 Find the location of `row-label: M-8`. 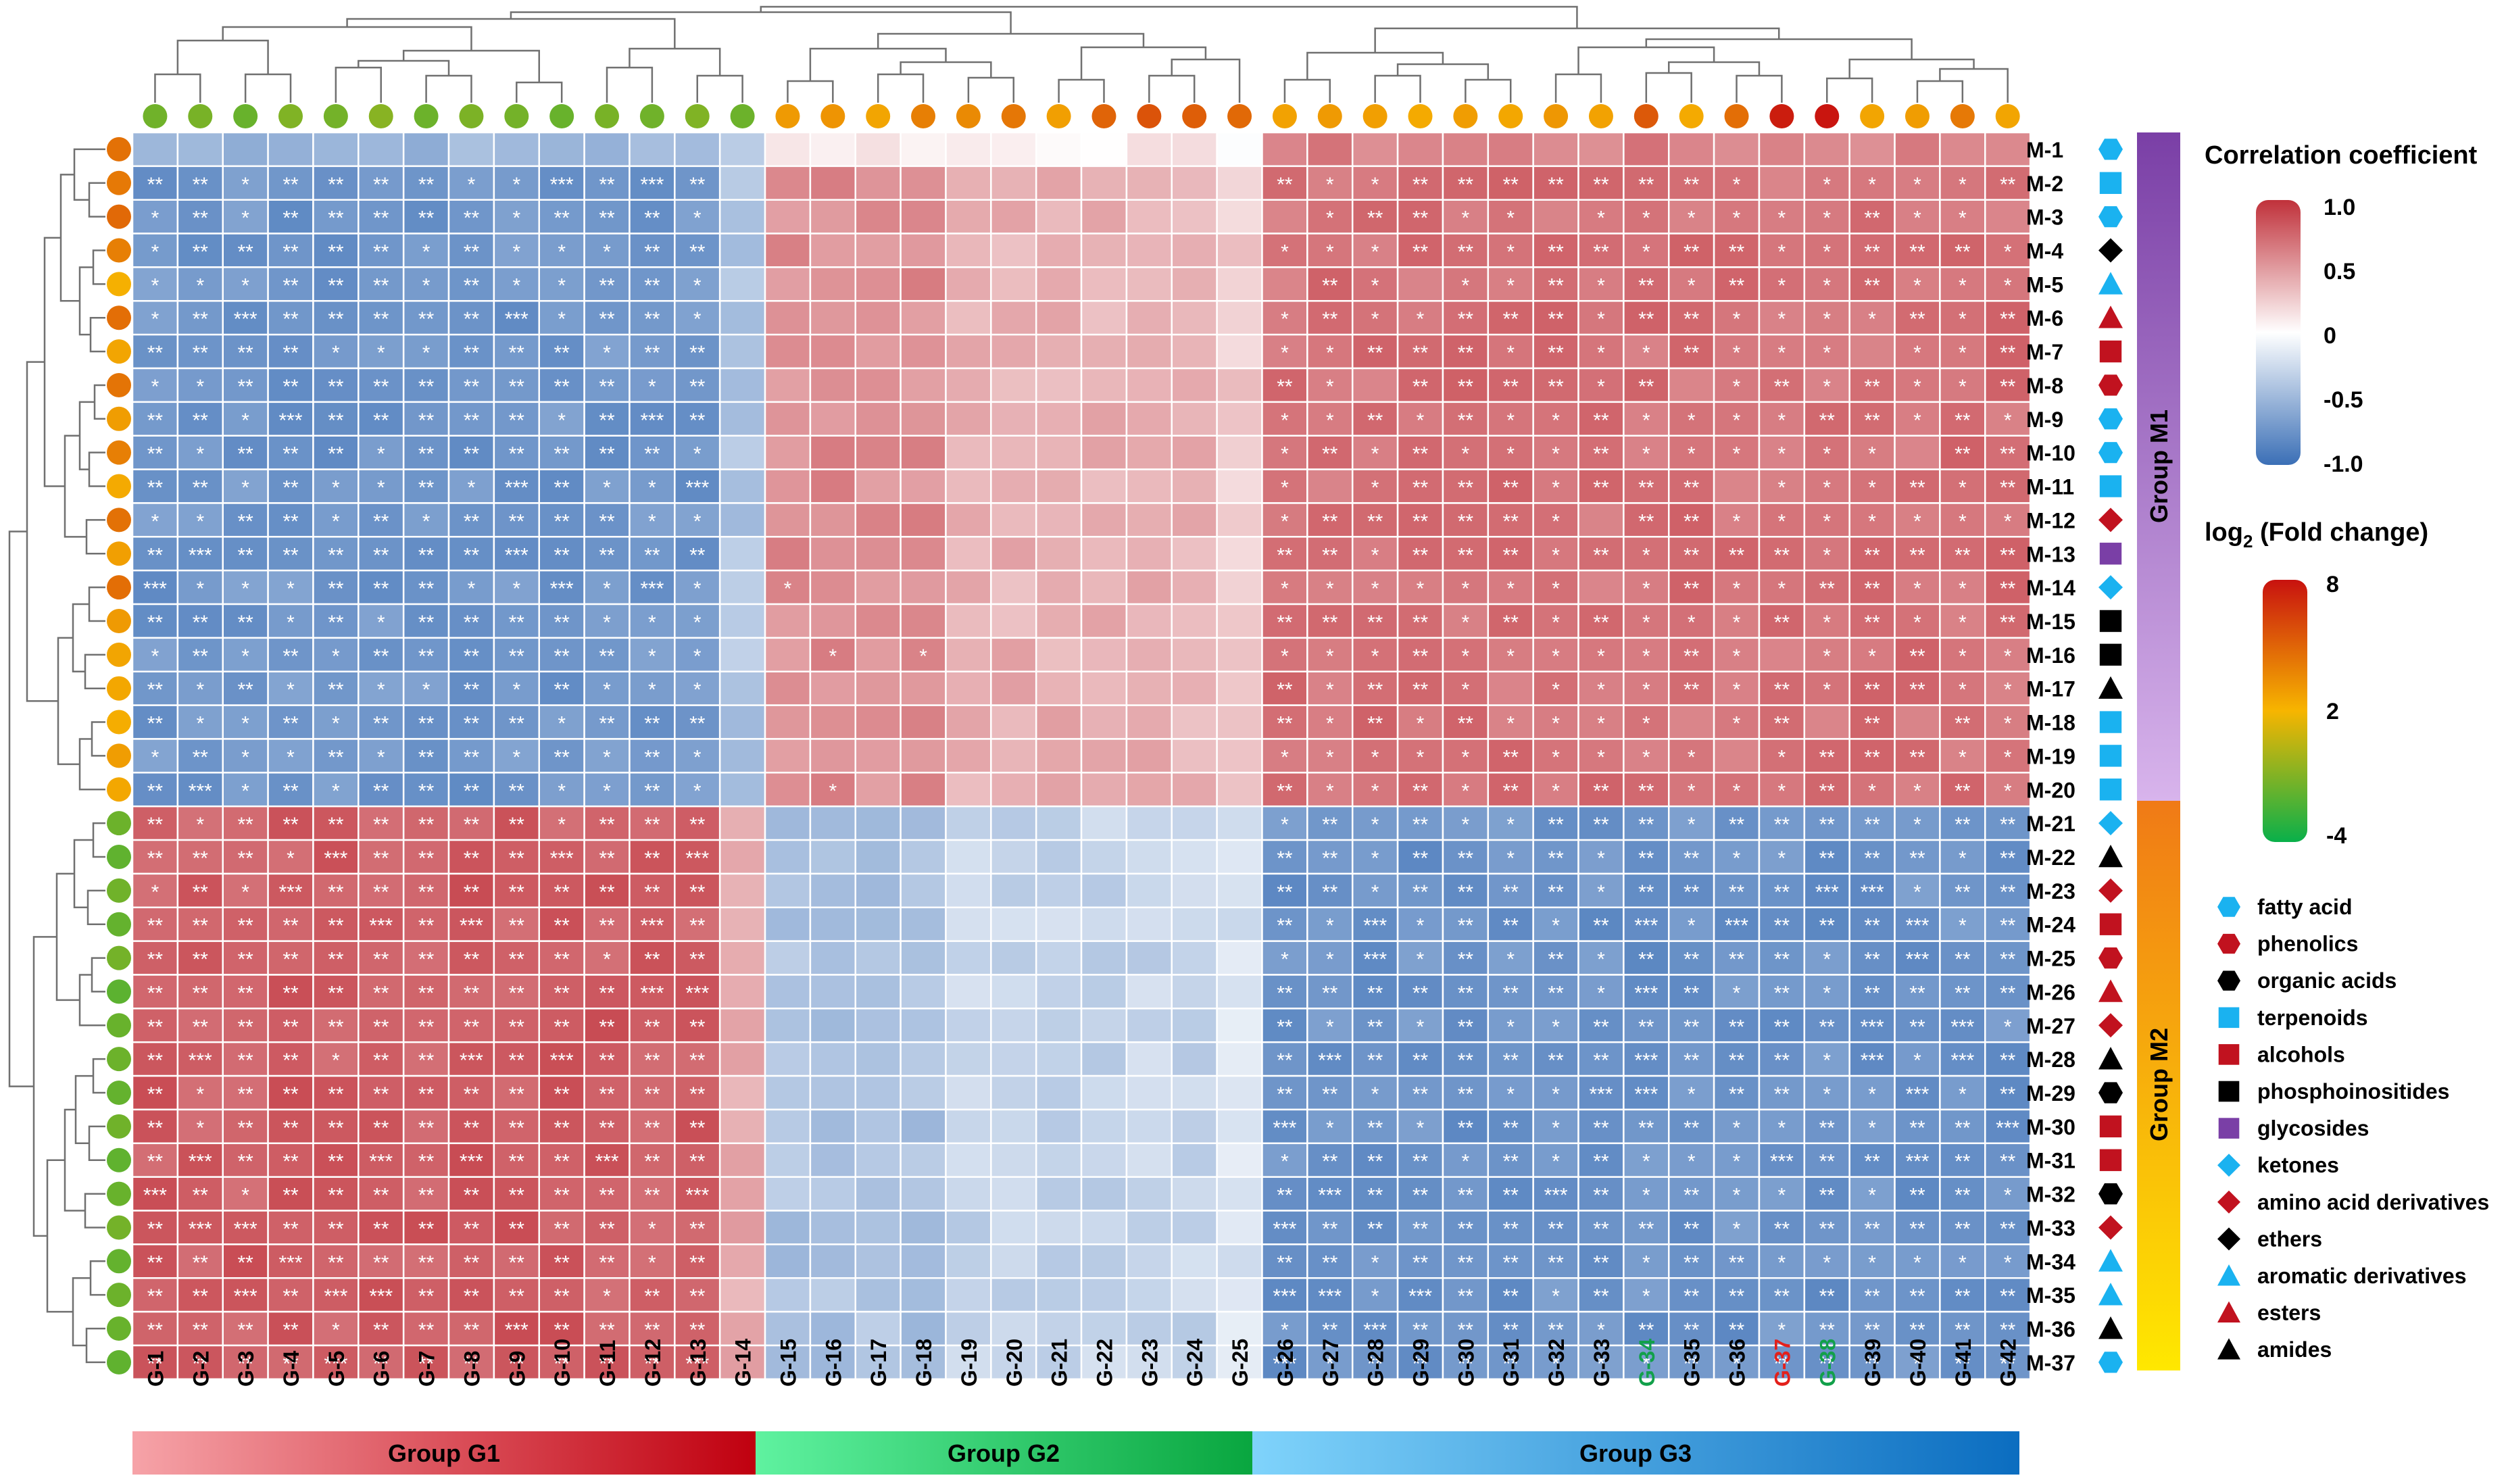

row-label: M-8 is located at coordinates (2044, 386).